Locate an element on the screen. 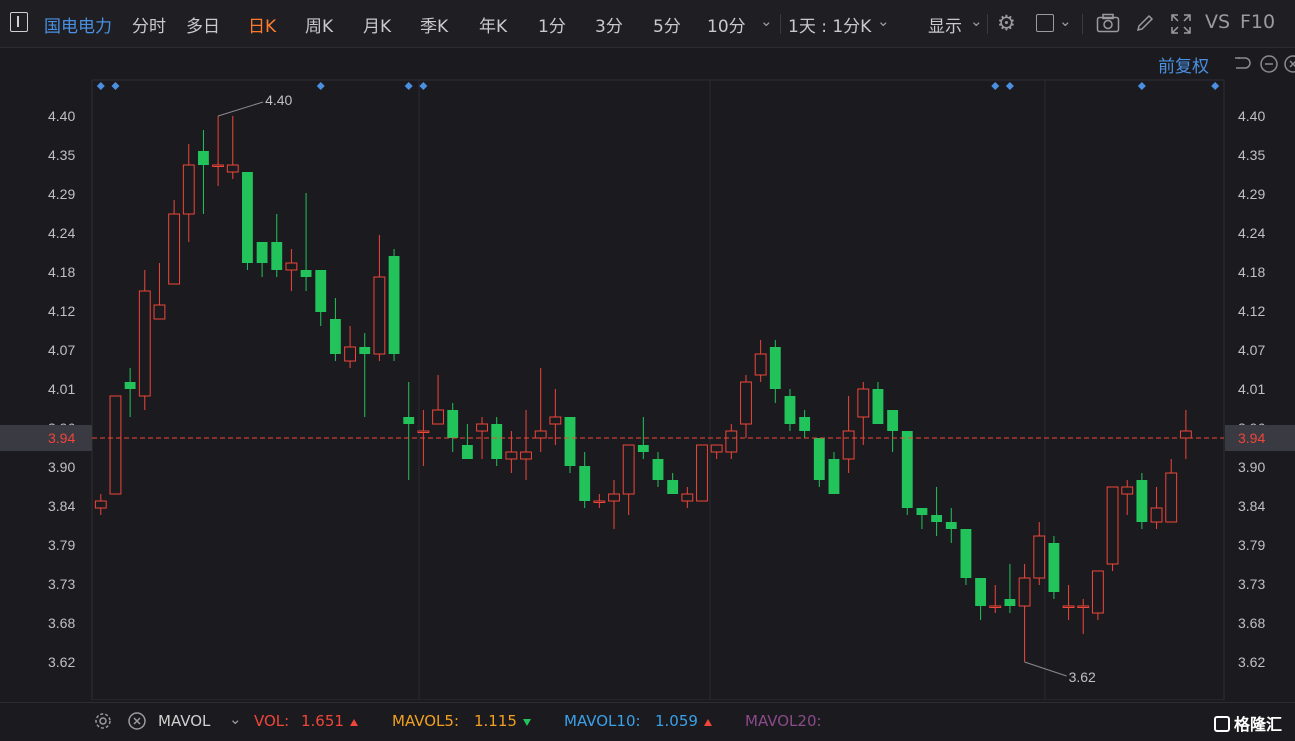  f10-button: F10 is located at coordinates (1258, 22).